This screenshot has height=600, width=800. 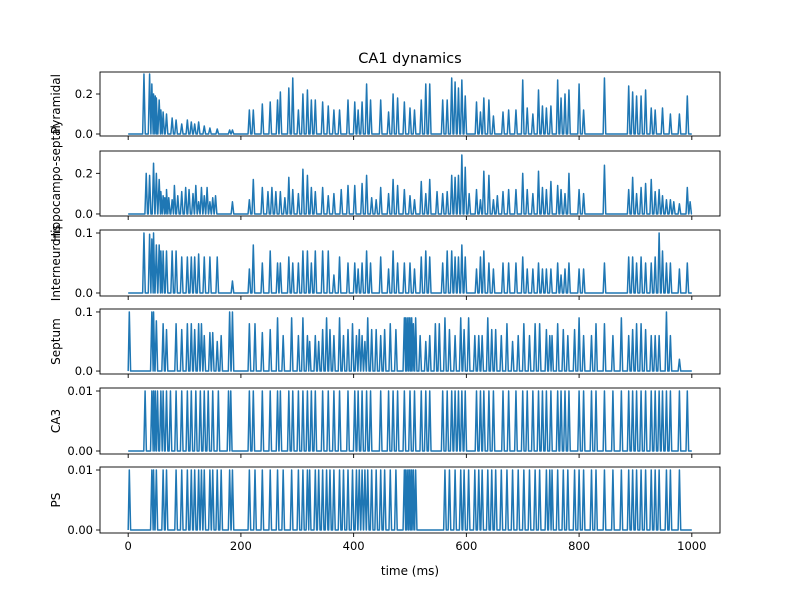 What do you see at coordinates (56, 104) in the screenshot?
I see `y-axis-label: Pyramidal` at bounding box center [56, 104].